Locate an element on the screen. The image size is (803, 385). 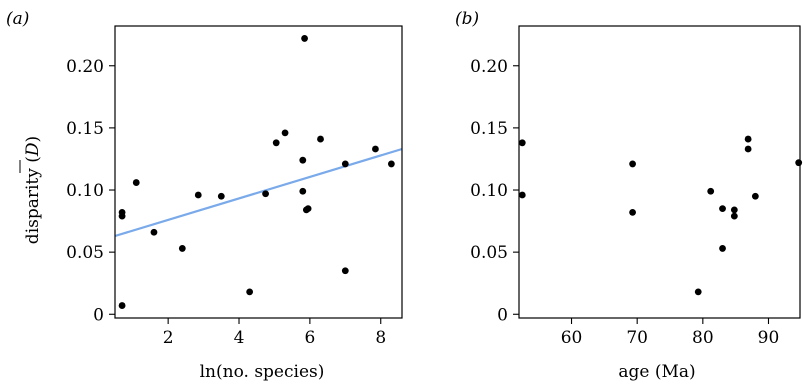
panel-b-x-tick-label-2: 80 is located at coordinates (703, 338).